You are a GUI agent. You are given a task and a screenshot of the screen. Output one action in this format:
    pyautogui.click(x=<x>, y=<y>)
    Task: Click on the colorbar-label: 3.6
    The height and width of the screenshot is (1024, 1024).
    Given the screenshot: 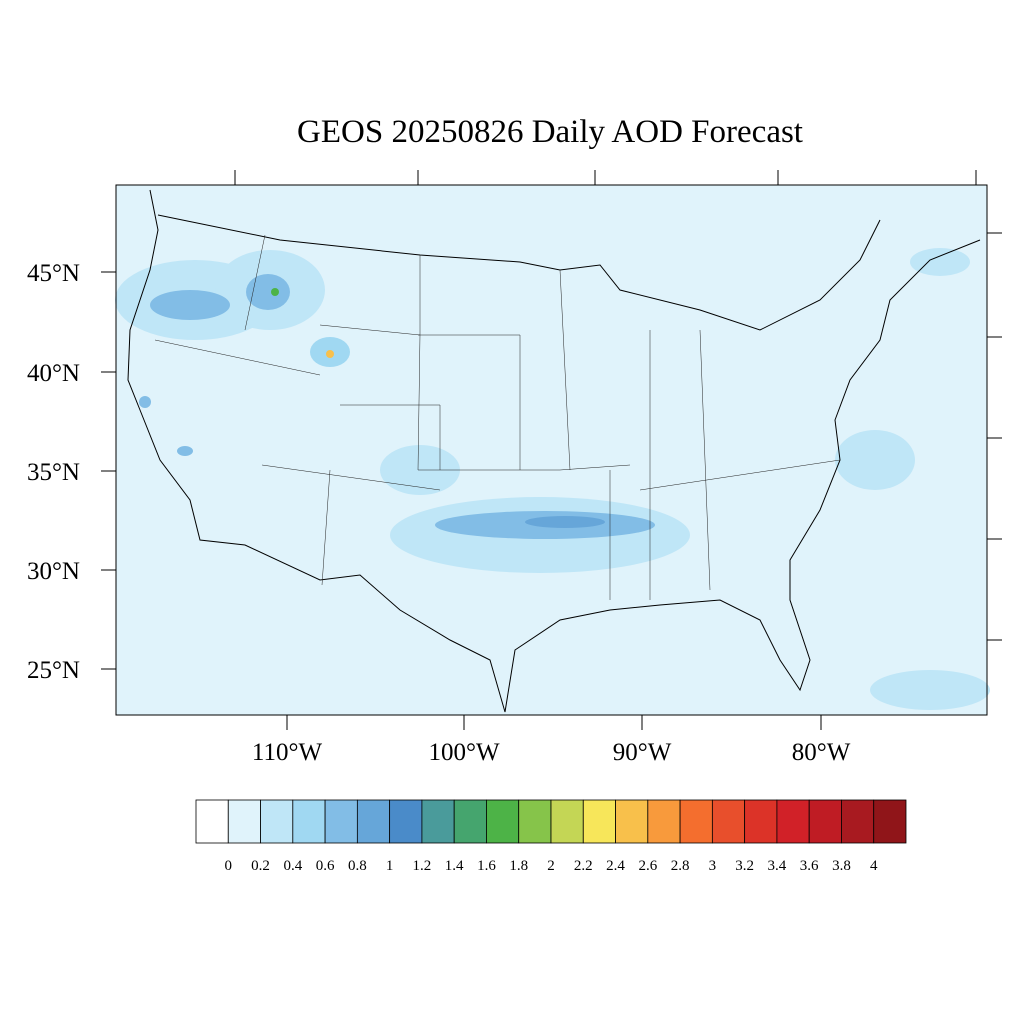 What is the action you would take?
    pyautogui.click(x=809, y=866)
    